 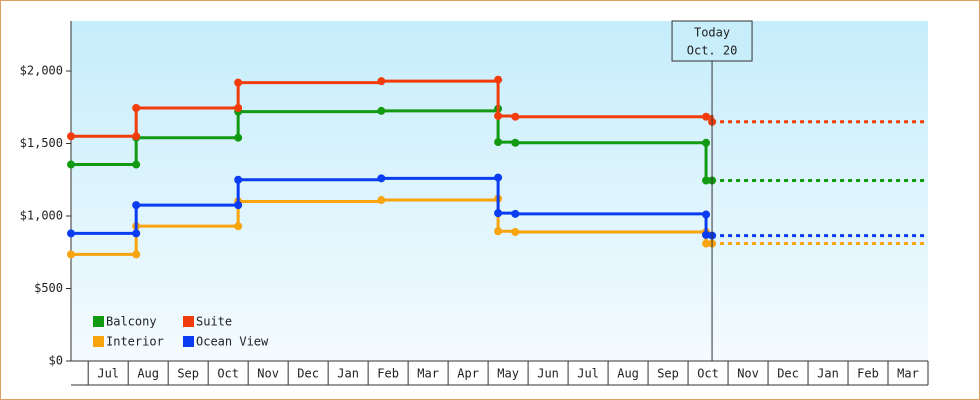 I want to click on legend-label: Interior, so click(x=135, y=342).